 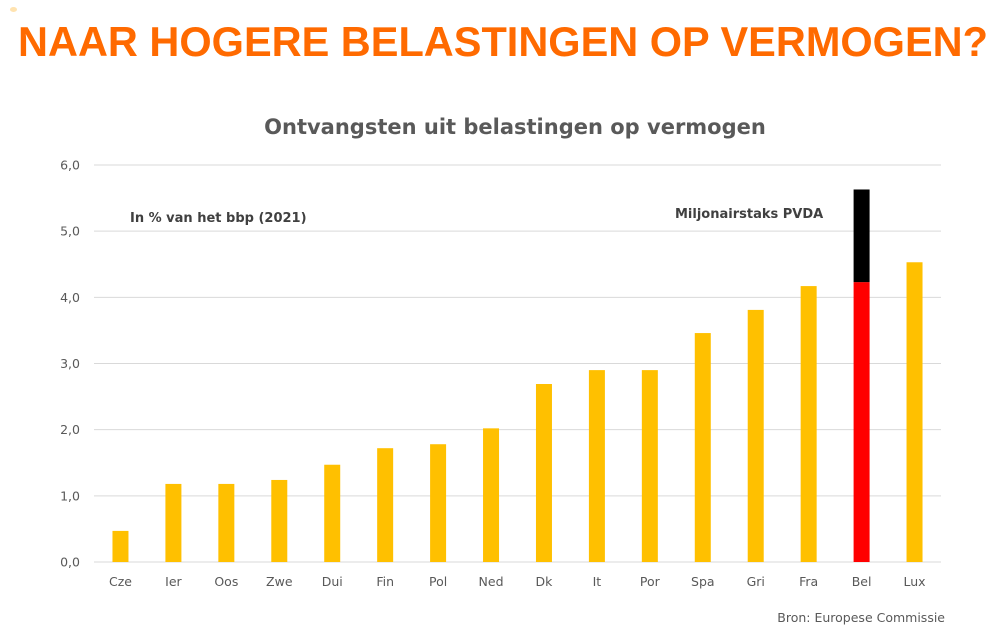 I want to click on x-tick-label: It, so click(x=597, y=581).